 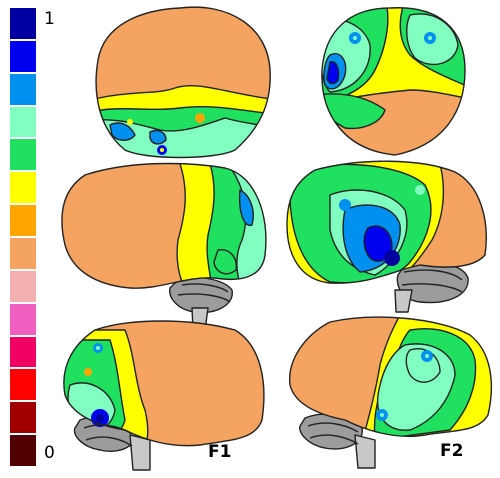 I want to click on colorbar-min-label: 0, so click(x=49, y=453).